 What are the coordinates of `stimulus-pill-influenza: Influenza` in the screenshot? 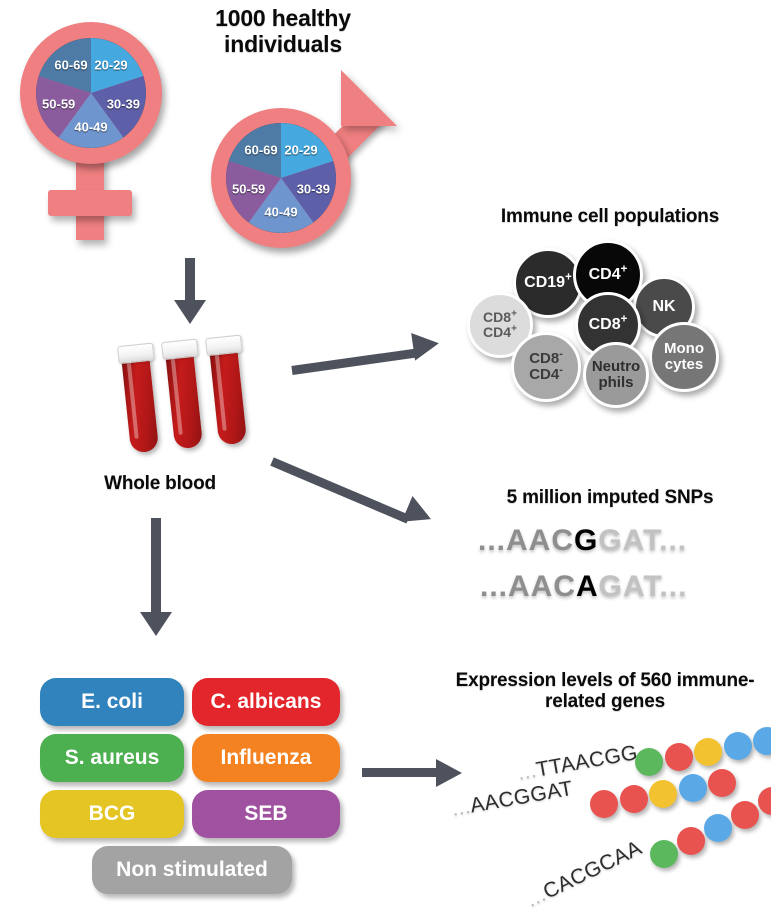 It's located at (266, 758).